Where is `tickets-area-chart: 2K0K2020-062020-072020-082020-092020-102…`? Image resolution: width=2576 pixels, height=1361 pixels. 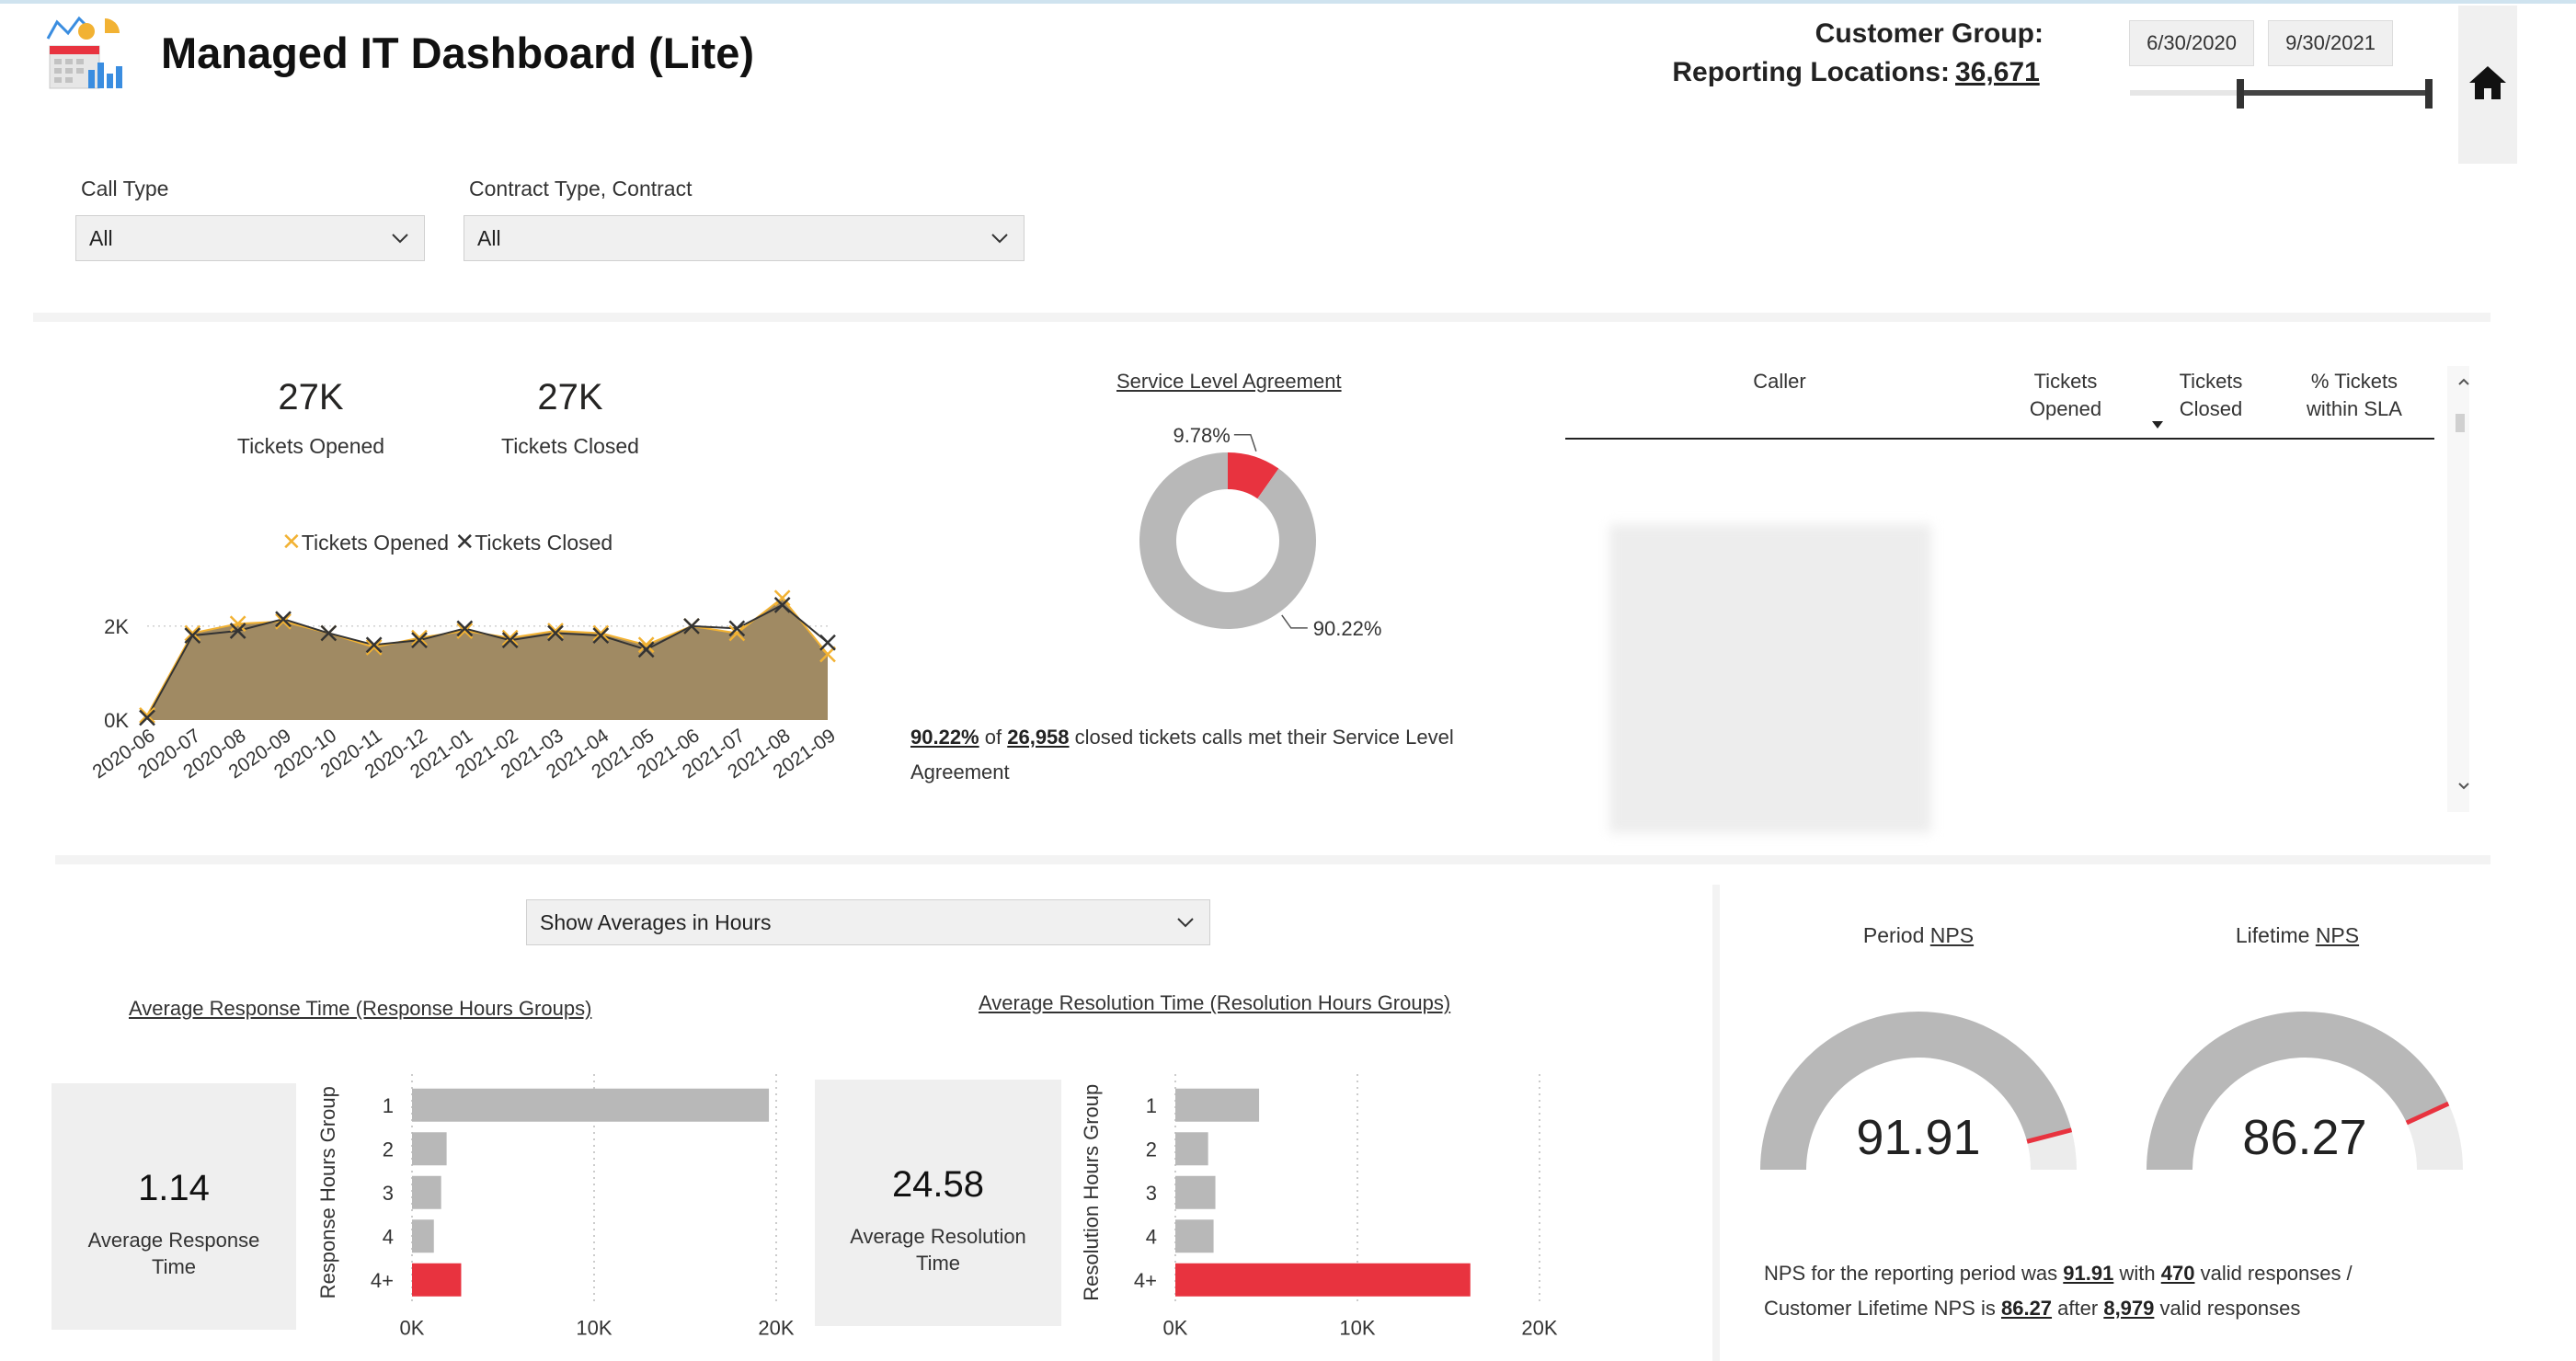 tickets-area-chart: 2K0K2020-062020-072020-082020-092020-102… is located at coordinates (464, 686).